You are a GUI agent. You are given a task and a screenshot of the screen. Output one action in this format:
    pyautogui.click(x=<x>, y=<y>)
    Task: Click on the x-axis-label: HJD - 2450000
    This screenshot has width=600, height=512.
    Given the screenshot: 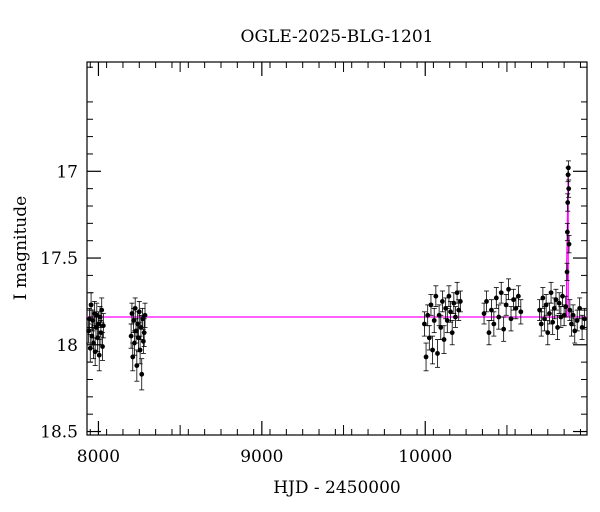 What is the action you would take?
    pyautogui.click(x=337, y=488)
    